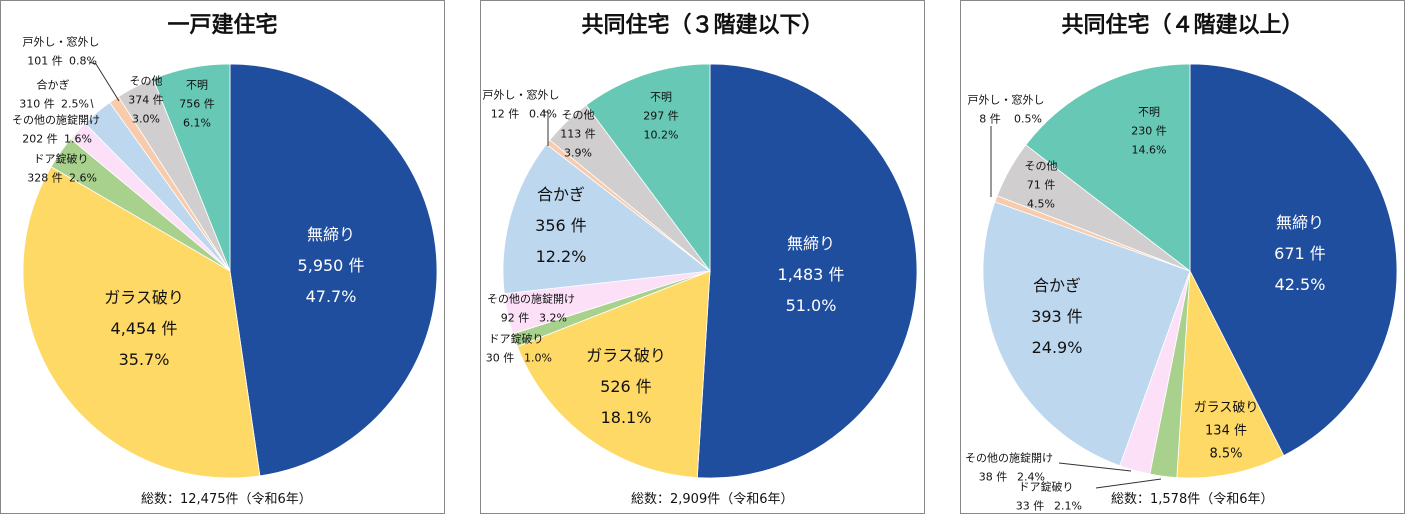  I want to click on data-label: 2.4%, so click(1031, 477).